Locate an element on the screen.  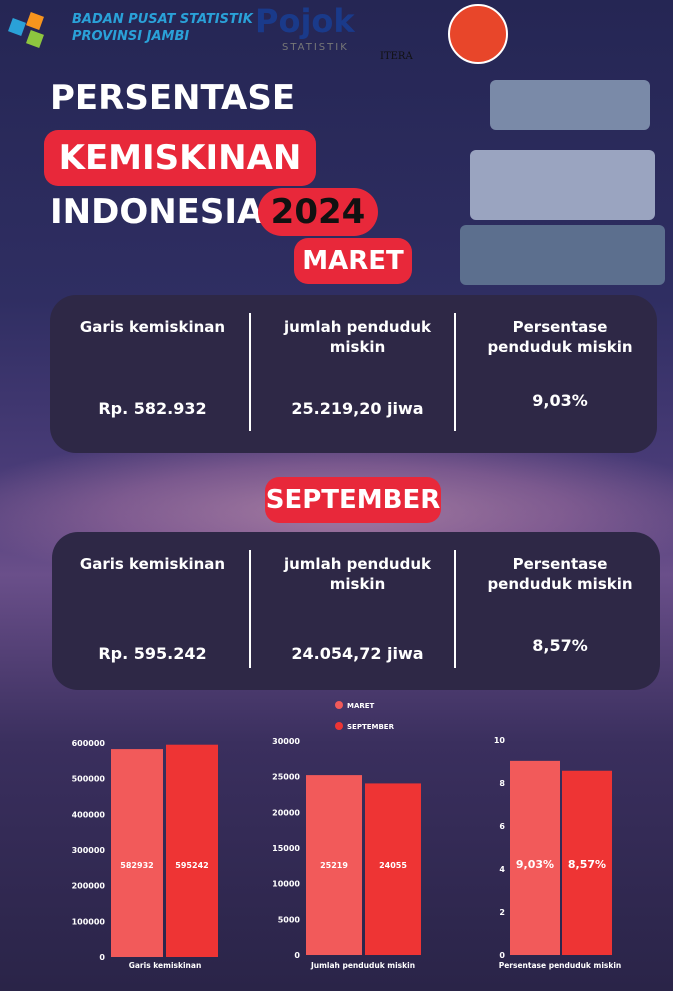
card-value: Rp. 582.932 is located at coordinates (152, 408).